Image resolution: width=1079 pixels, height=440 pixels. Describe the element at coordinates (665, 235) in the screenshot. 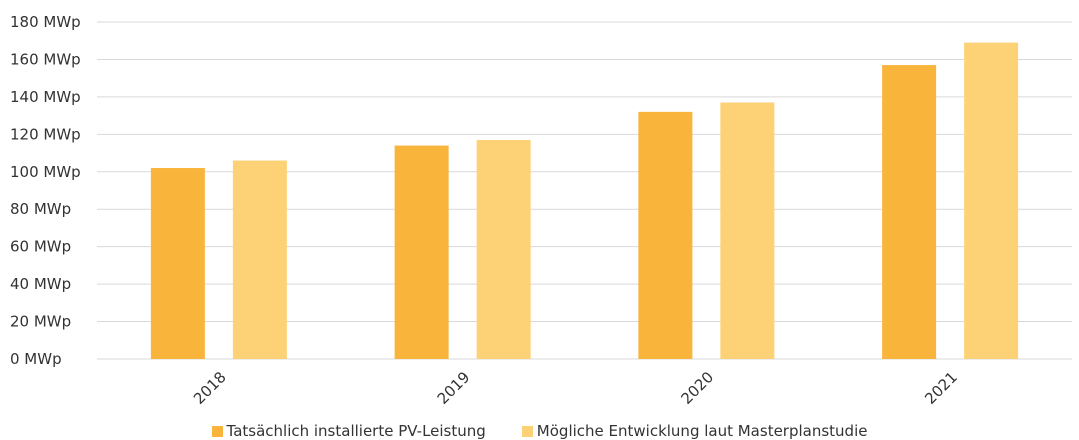

I see `bar-actual-2020` at that location.